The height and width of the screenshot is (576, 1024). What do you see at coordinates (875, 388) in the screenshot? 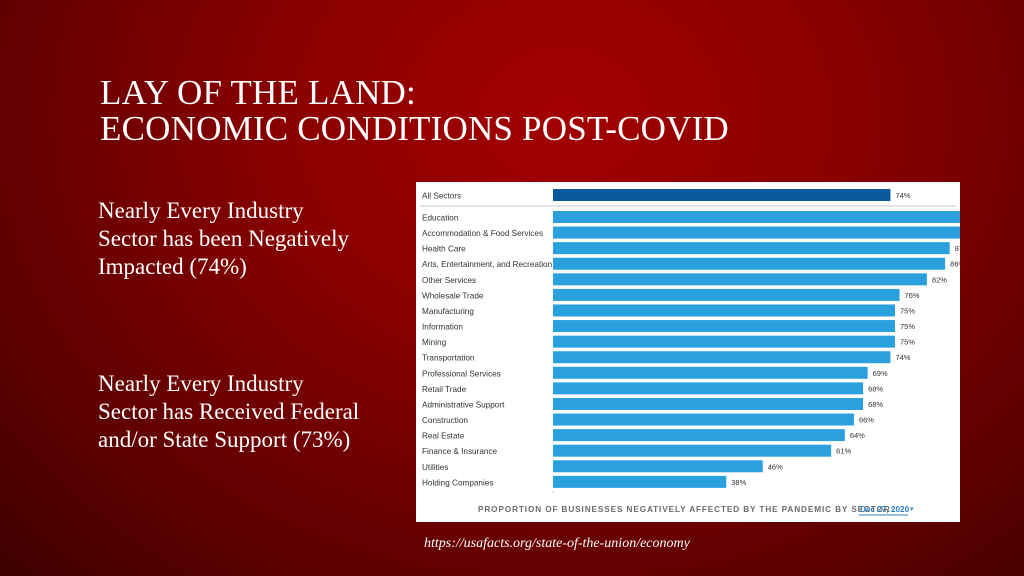
I see `value-label-retail-trade: 68%` at bounding box center [875, 388].